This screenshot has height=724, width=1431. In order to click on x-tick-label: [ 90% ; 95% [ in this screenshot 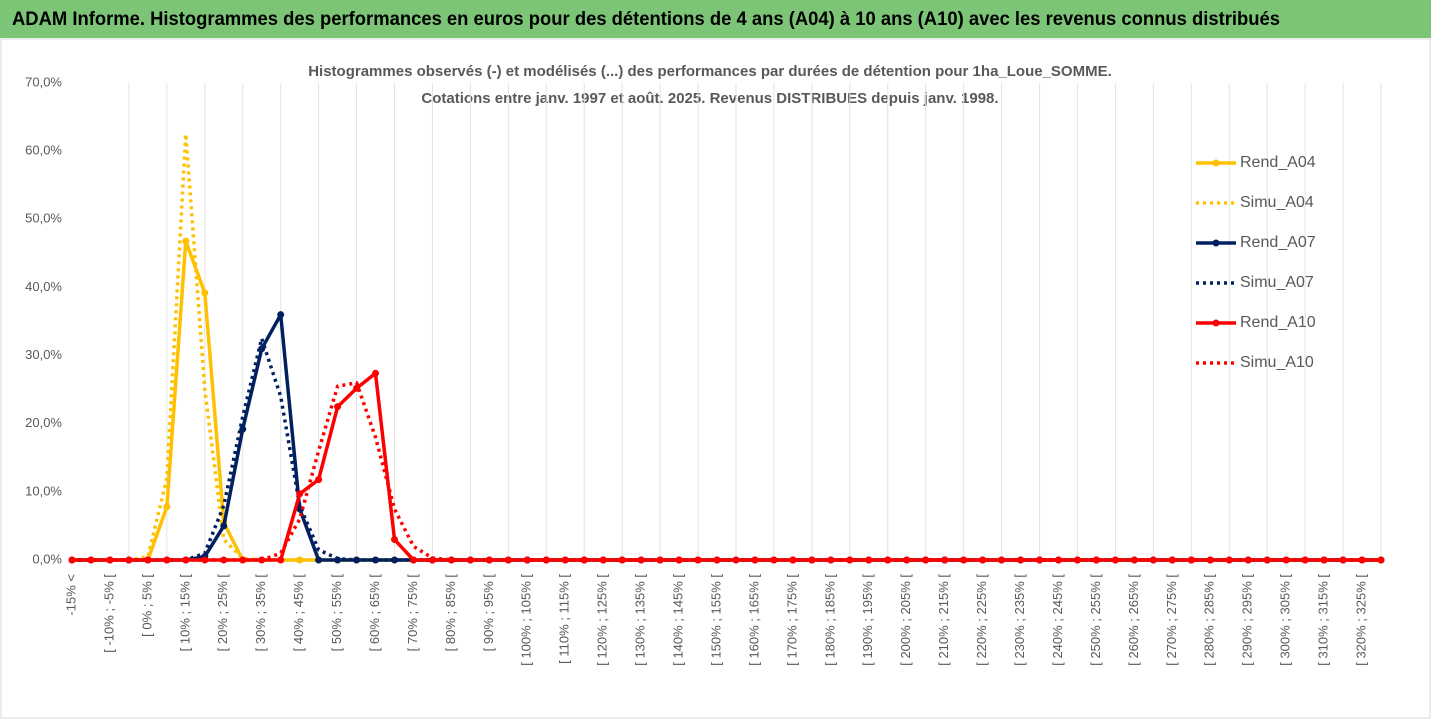, I will do `click(488, 613)`.